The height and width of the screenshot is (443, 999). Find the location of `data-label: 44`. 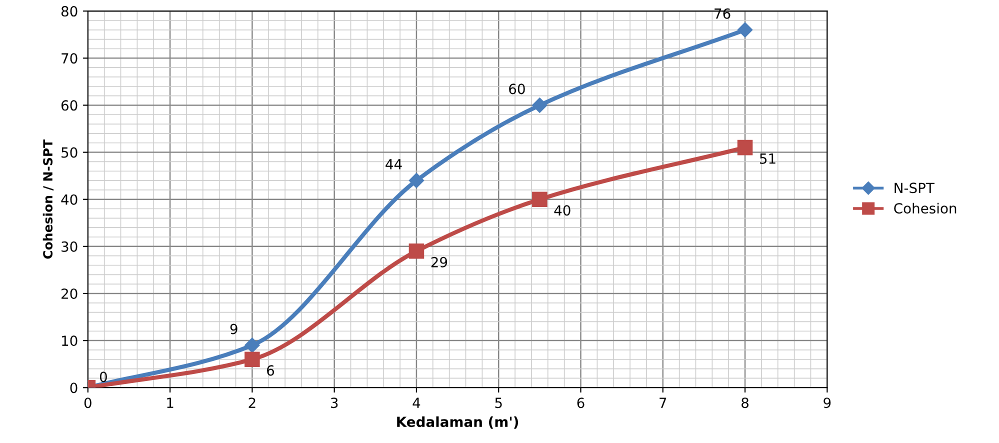

data-label: 44 is located at coordinates (394, 164).